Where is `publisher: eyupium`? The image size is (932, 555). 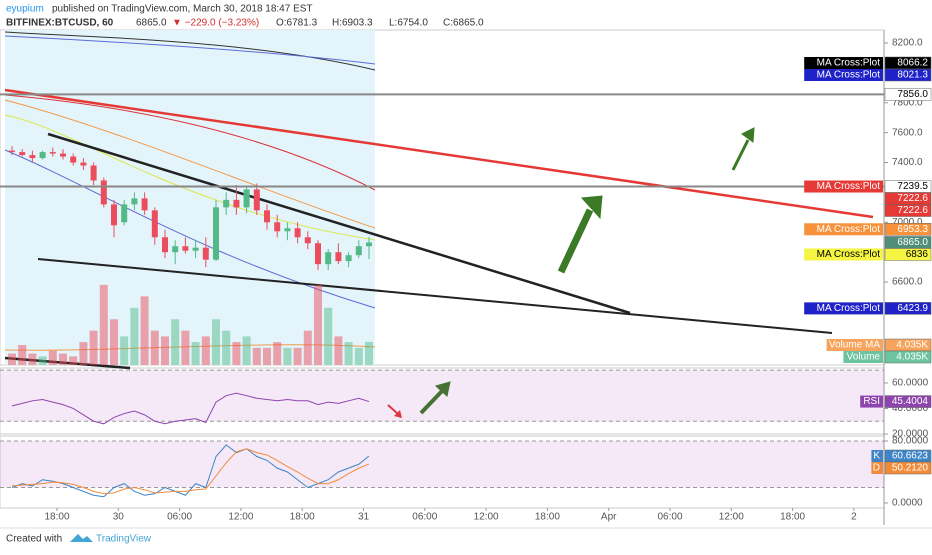
publisher: eyupium is located at coordinates (25, 9).